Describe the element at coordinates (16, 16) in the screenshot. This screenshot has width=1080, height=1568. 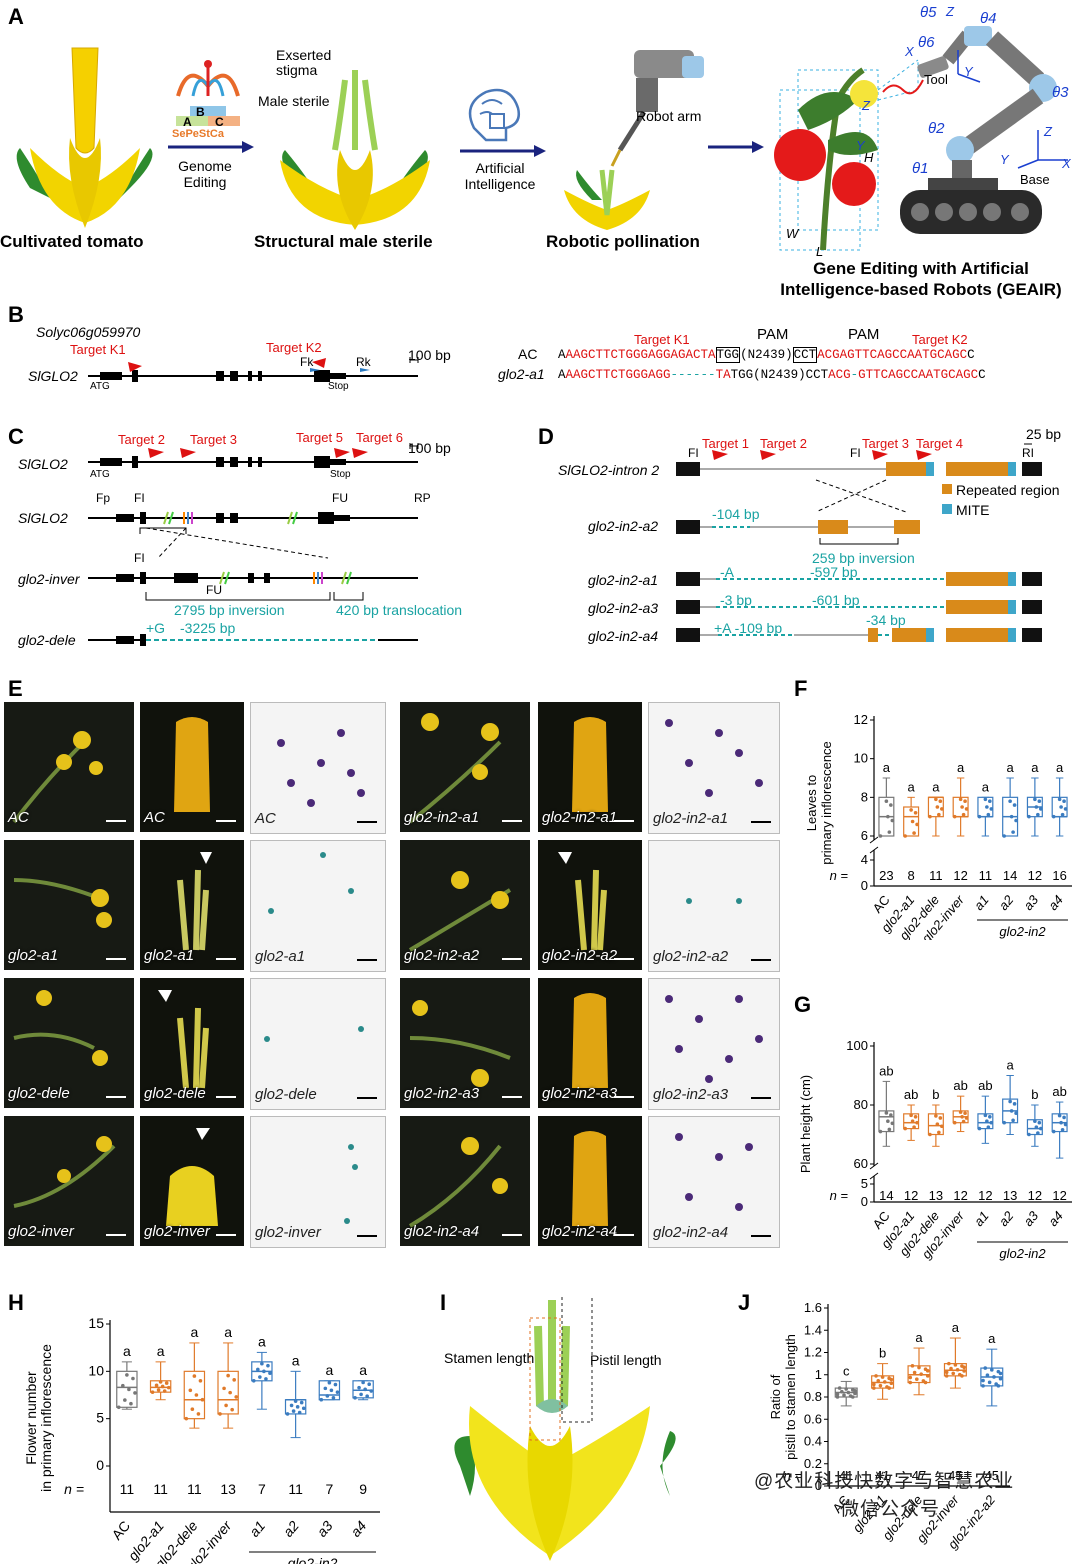
I see `panel-label-a: A` at that location.